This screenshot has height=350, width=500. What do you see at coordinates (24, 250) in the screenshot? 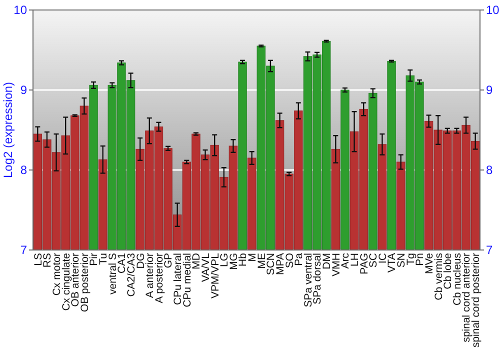
I see `y-tick-label: 7` at bounding box center [24, 250].